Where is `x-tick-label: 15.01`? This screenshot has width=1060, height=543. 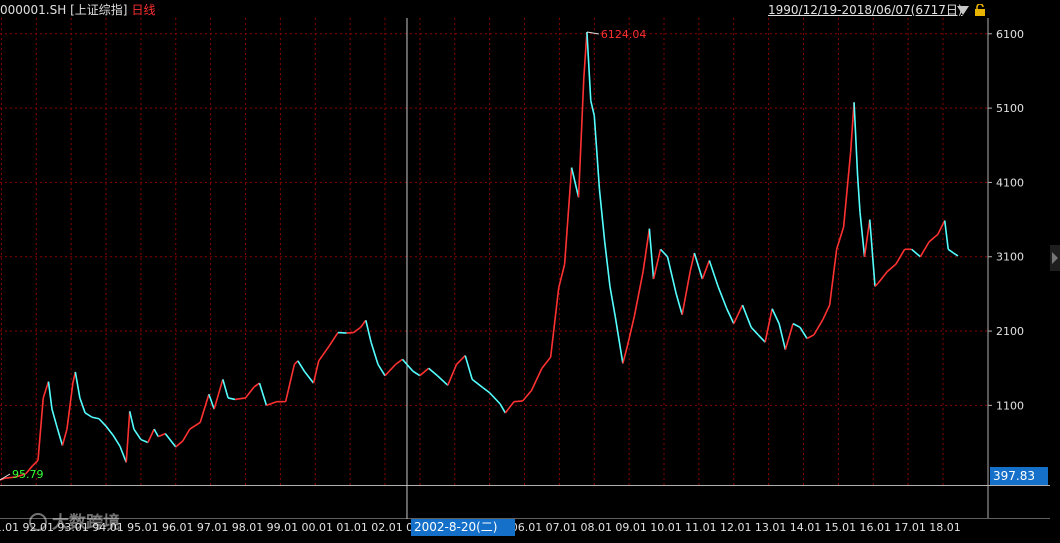 x-tick-label: 15.01 is located at coordinates (841, 527).